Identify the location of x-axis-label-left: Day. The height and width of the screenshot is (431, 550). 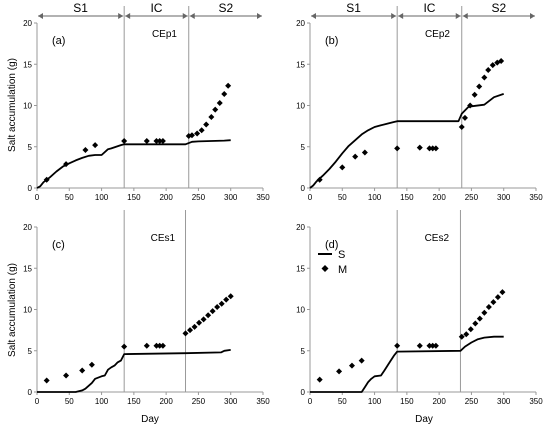
(150, 419).